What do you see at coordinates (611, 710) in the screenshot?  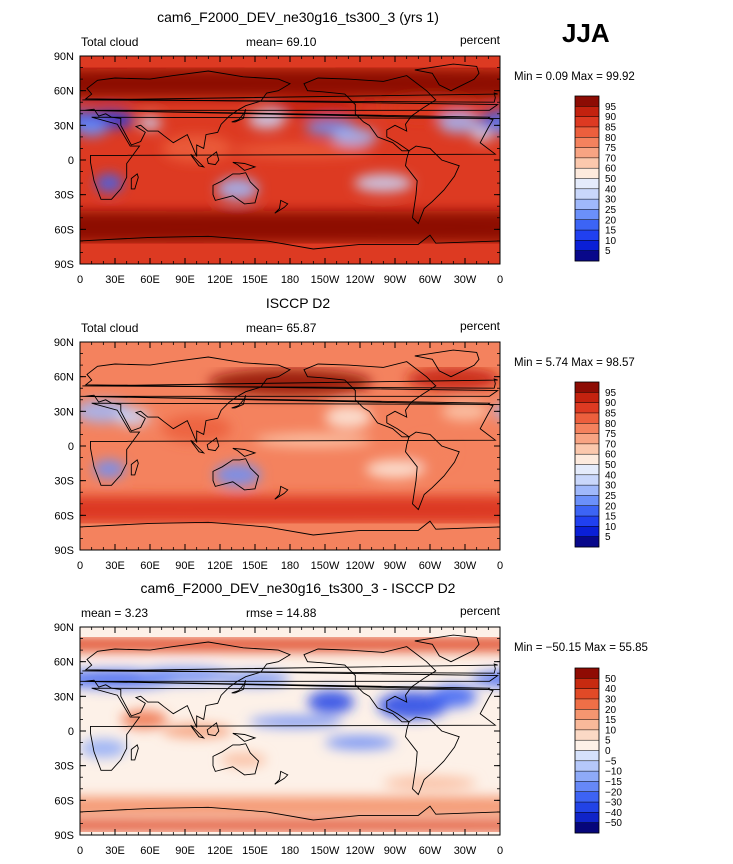 I see `colorbar-label: 20` at bounding box center [611, 710].